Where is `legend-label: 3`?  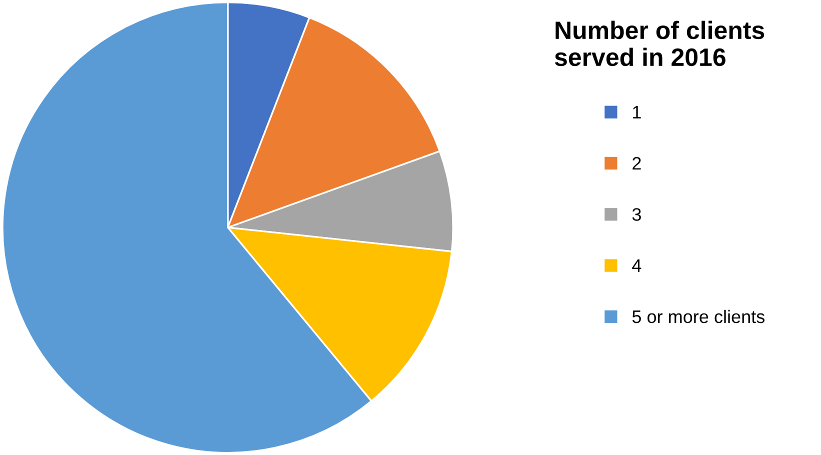 legend-label: 3 is located at coordinates (636, 214).